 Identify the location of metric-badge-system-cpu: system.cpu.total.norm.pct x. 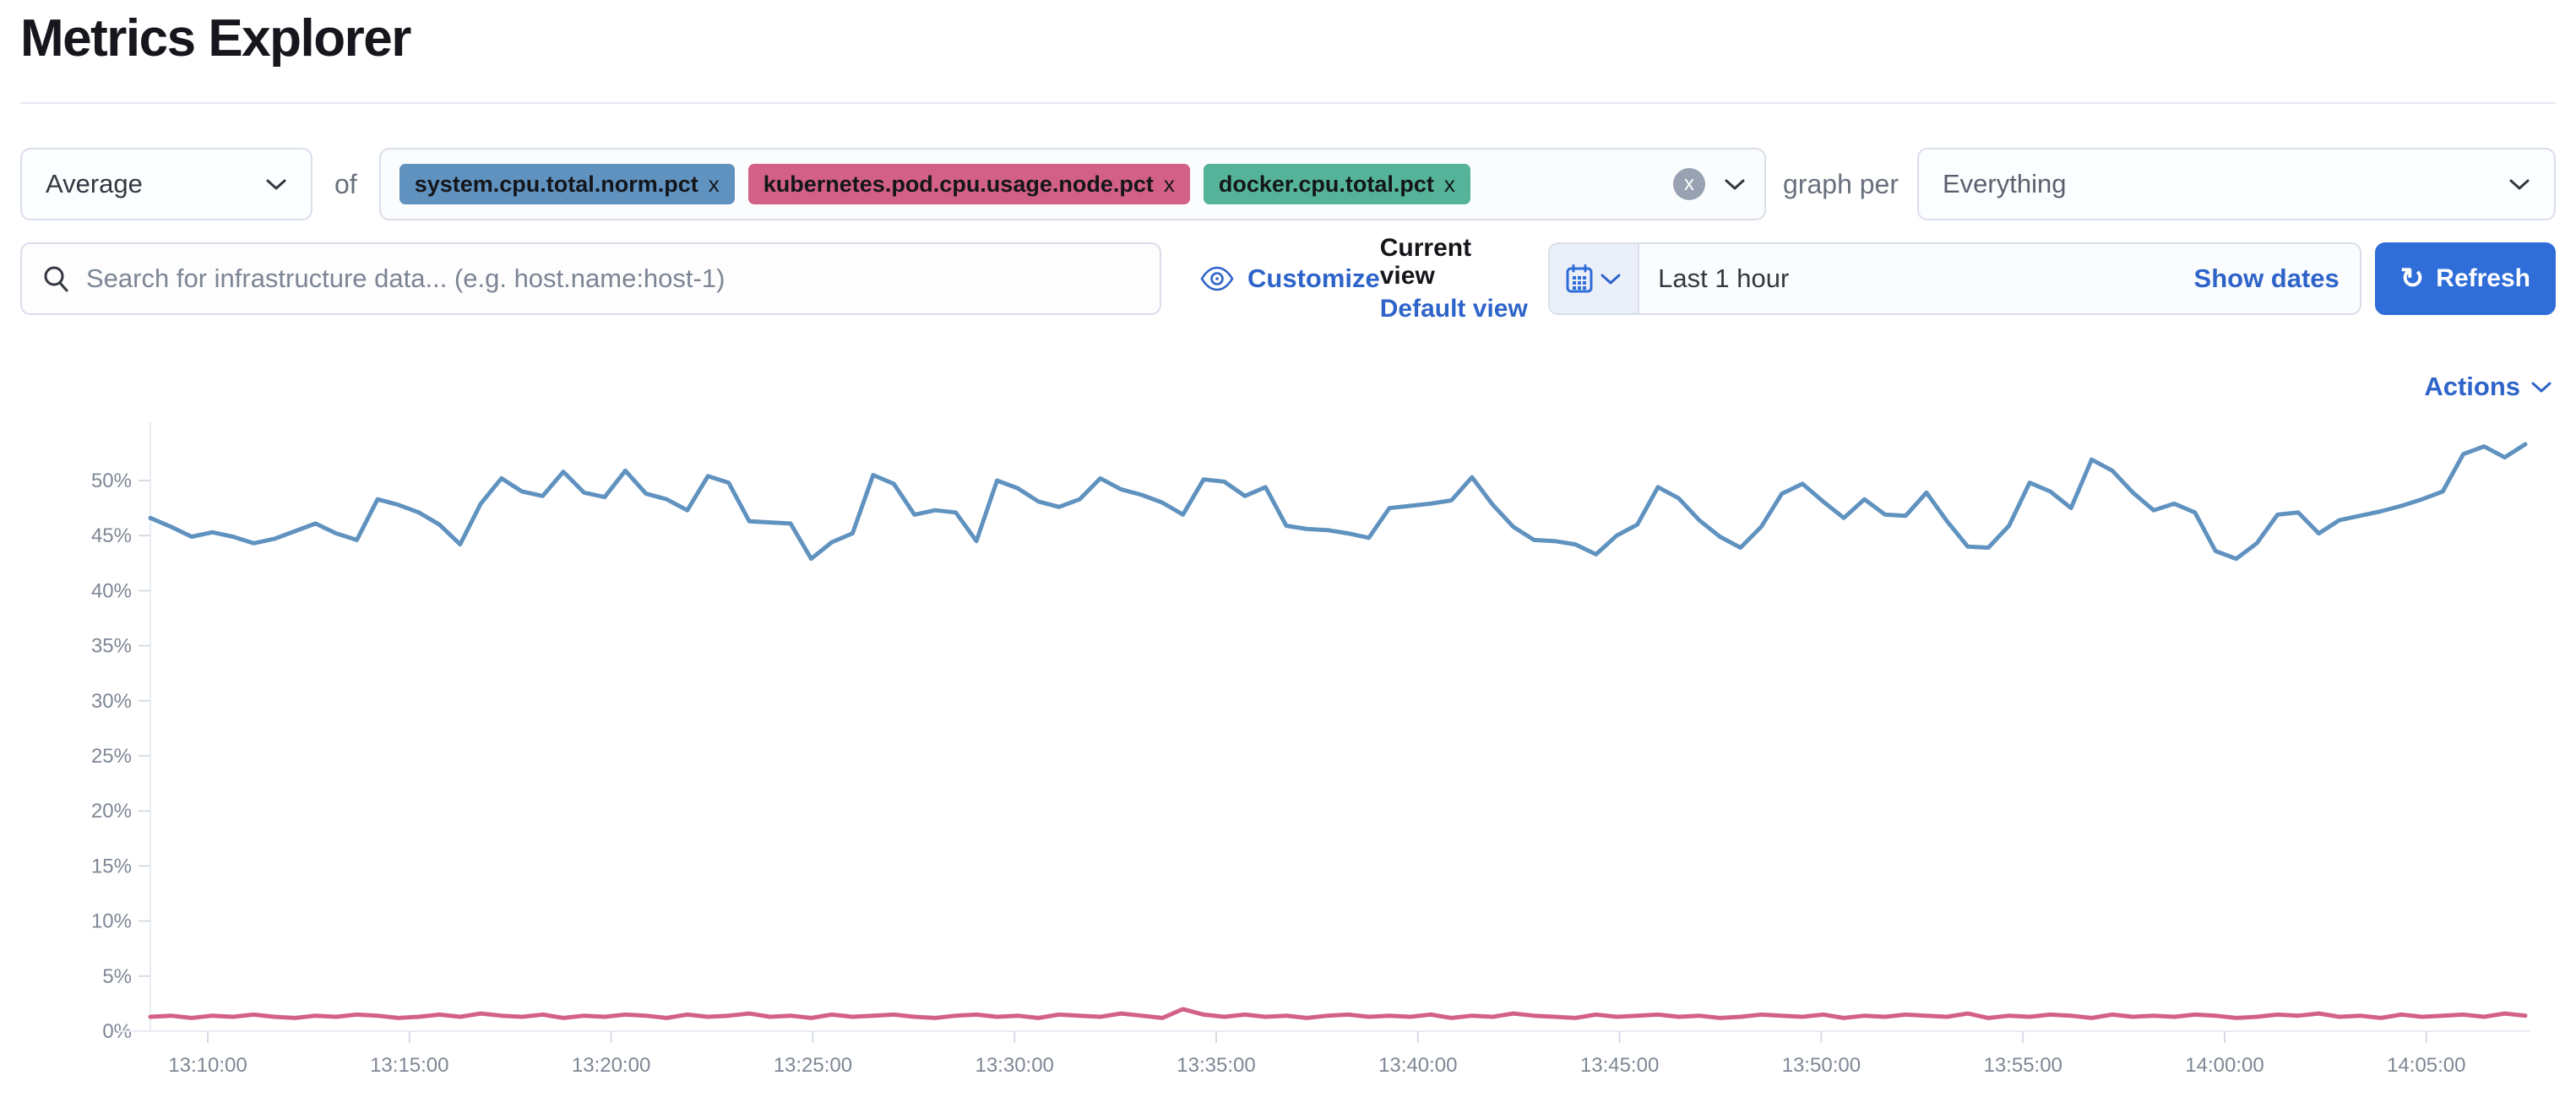
(567, 184).